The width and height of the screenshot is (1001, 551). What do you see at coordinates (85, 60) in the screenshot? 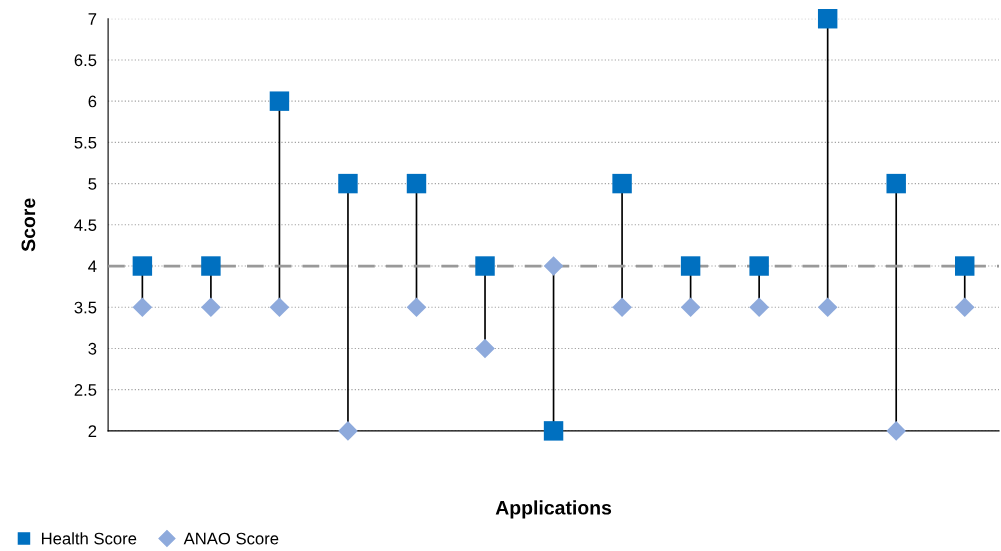
I see `y-tick-label: 6.5` at bounding box center [85, 60].